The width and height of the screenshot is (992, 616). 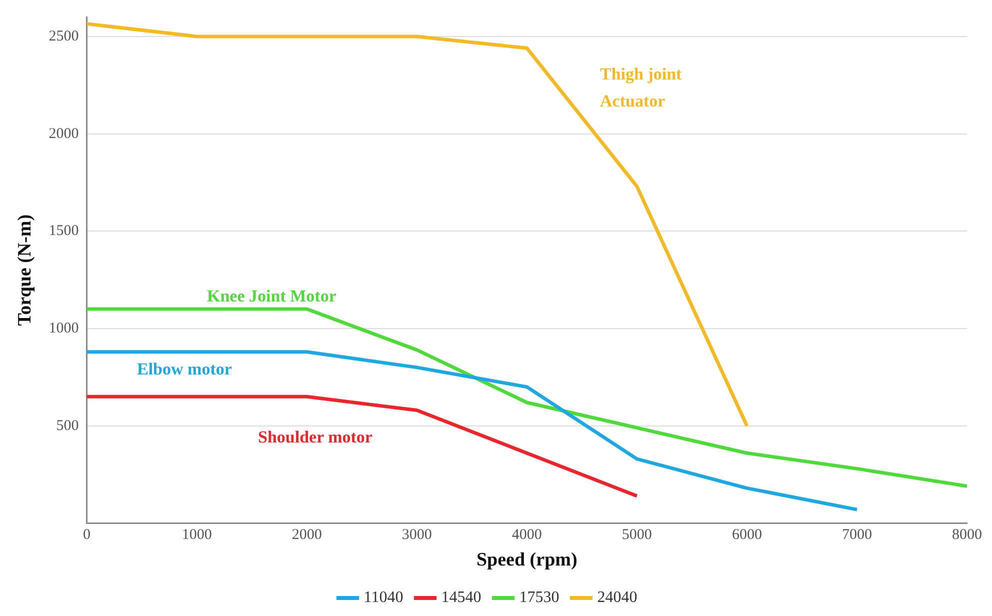 What do you see at coordinates (461, 597) in the screenshot?
I see `legend-label: 14540` at bounding box center [461, 597].